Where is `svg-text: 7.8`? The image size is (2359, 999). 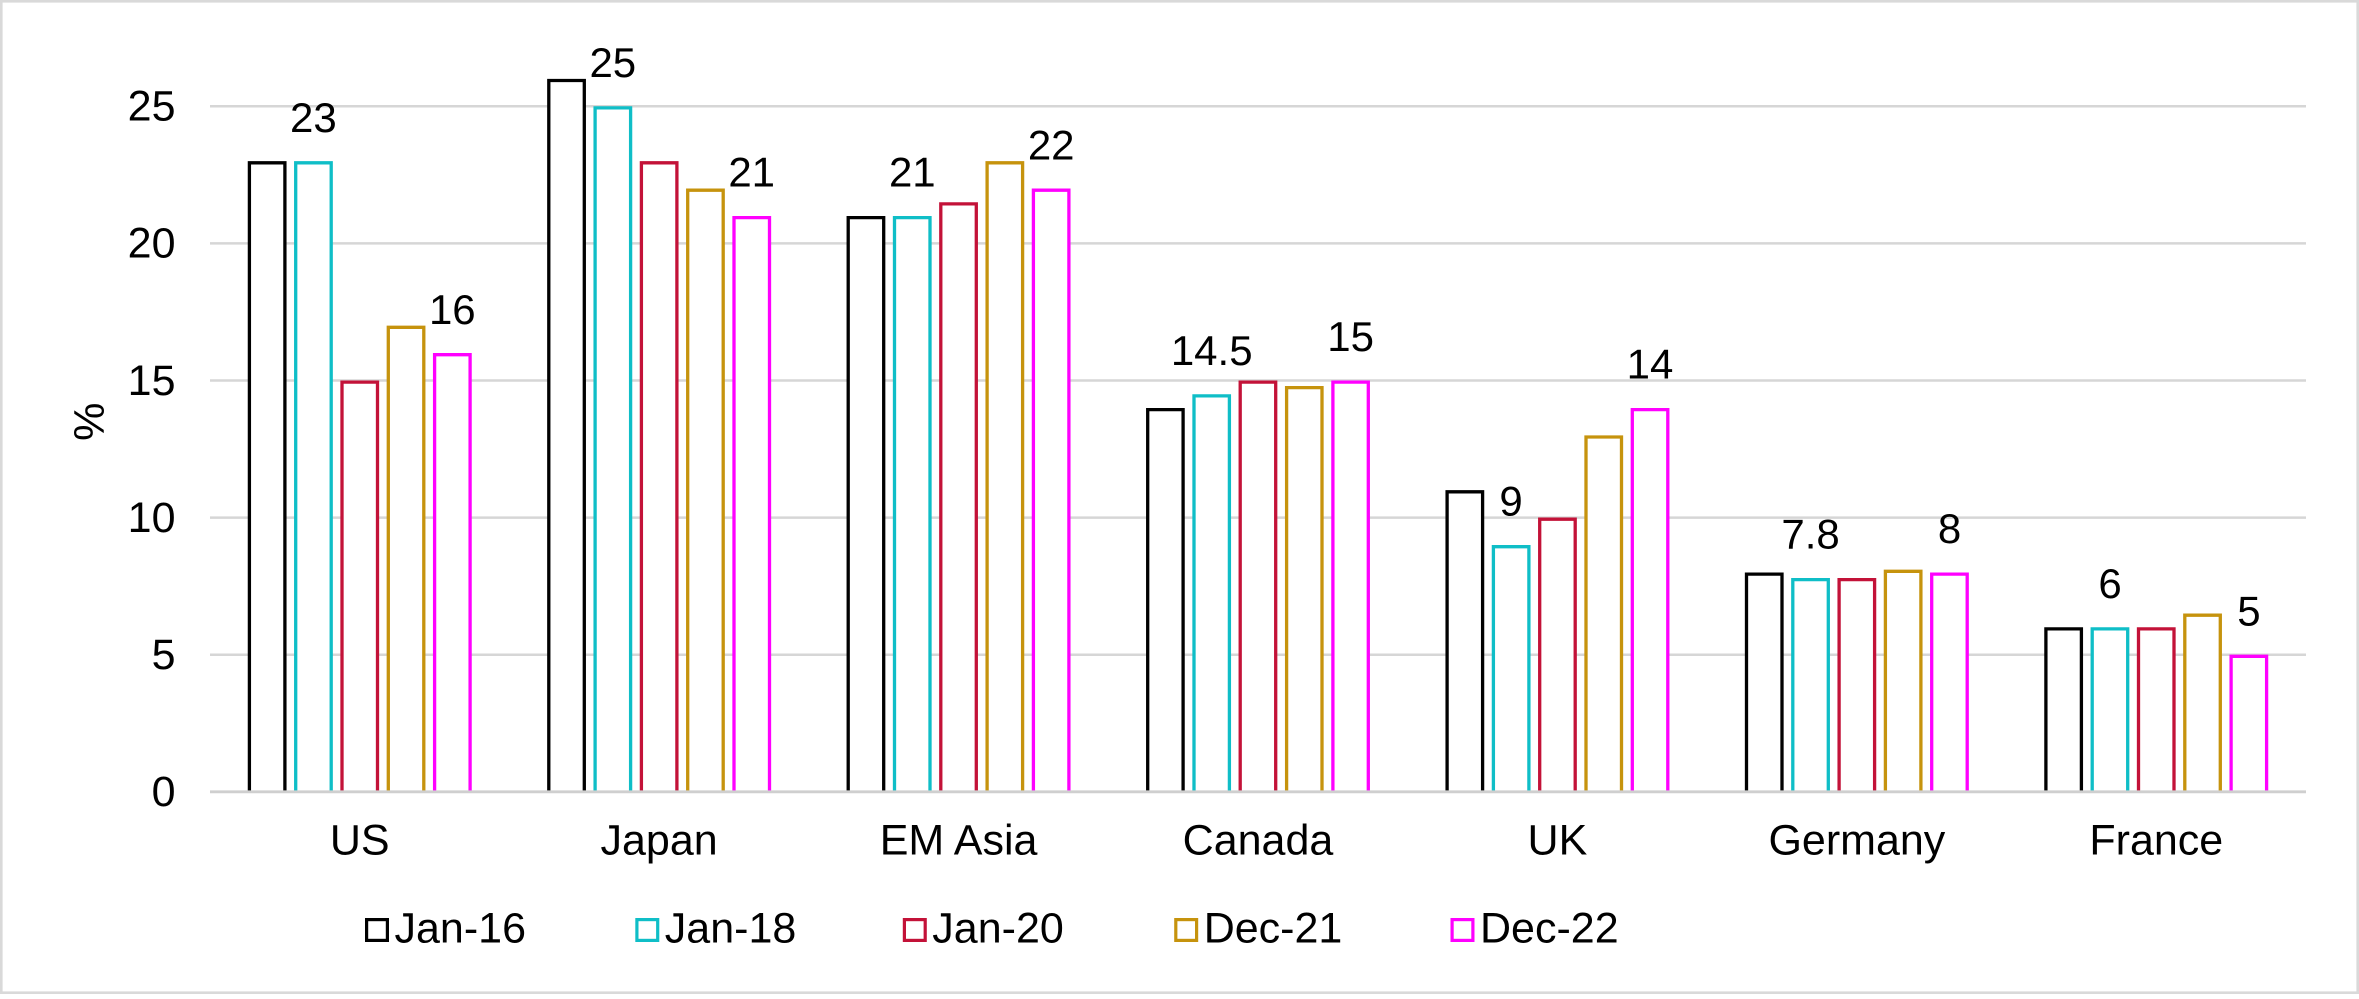 svg-text: 7.8 is located at coordinates (1810, 534).